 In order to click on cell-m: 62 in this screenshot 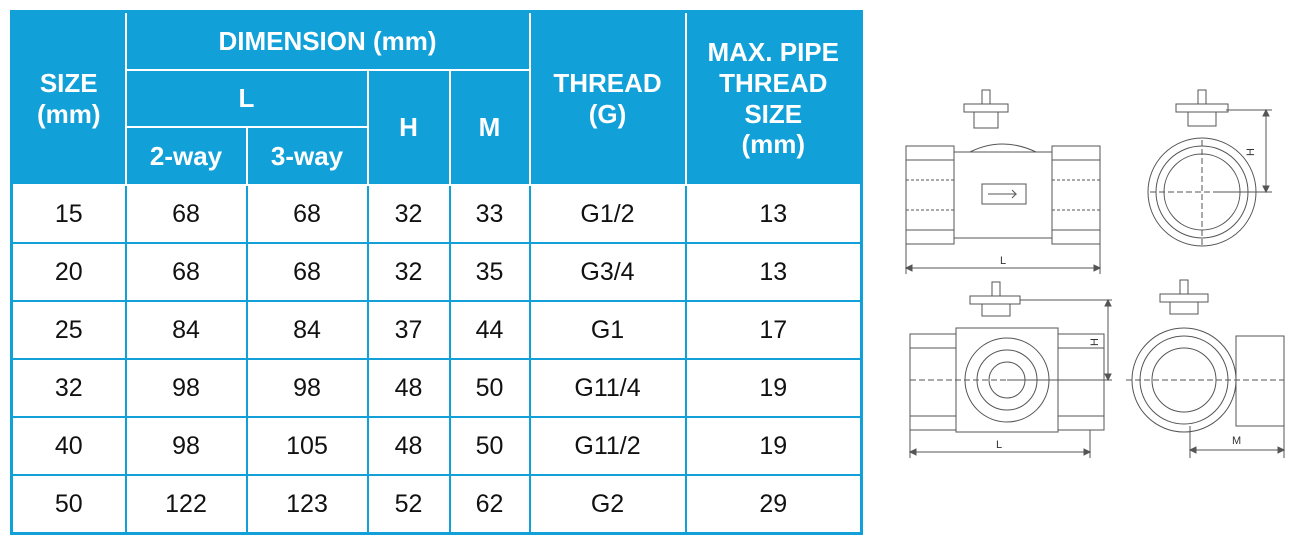, I will do `click(489, 504)`.